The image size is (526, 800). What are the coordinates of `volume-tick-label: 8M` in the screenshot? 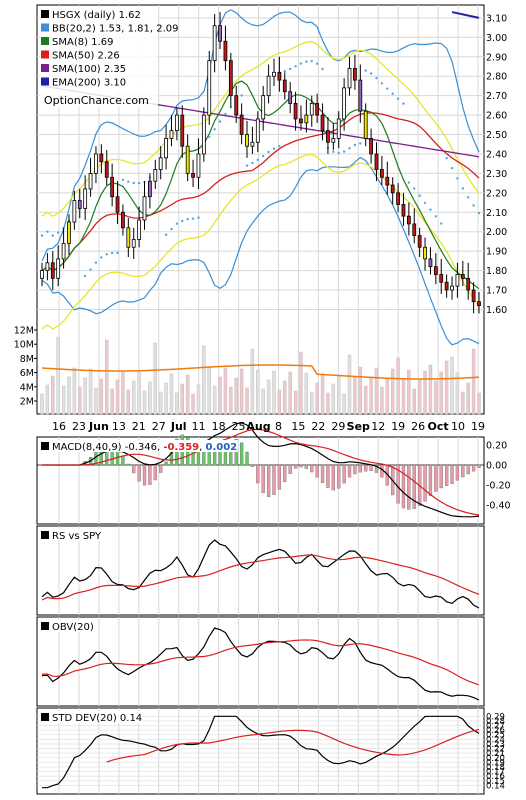 It's located at (27, 359).